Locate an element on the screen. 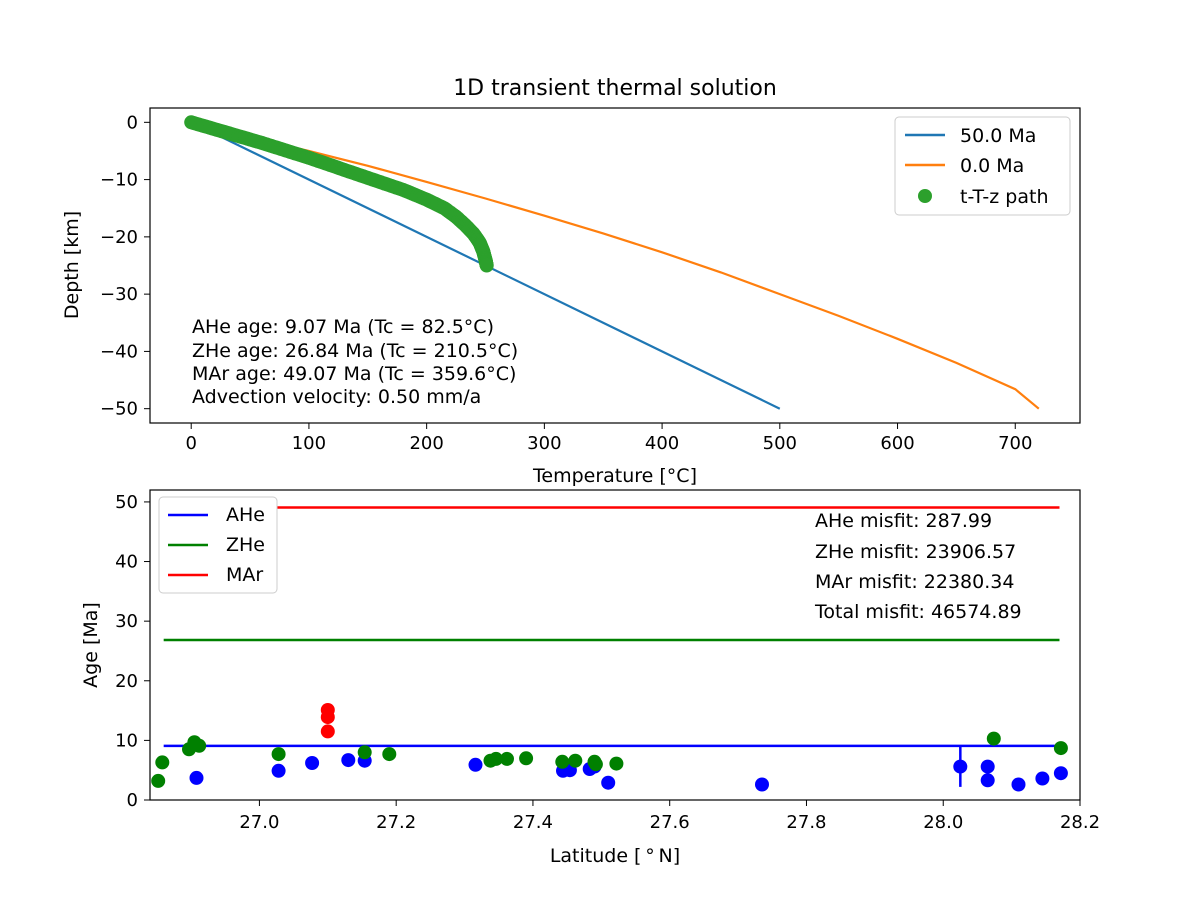 The width and height of the screenshot is (1200, 900). bottom-x-axis-label: Latitude [ ° N] is located at coordinates (615, 856).